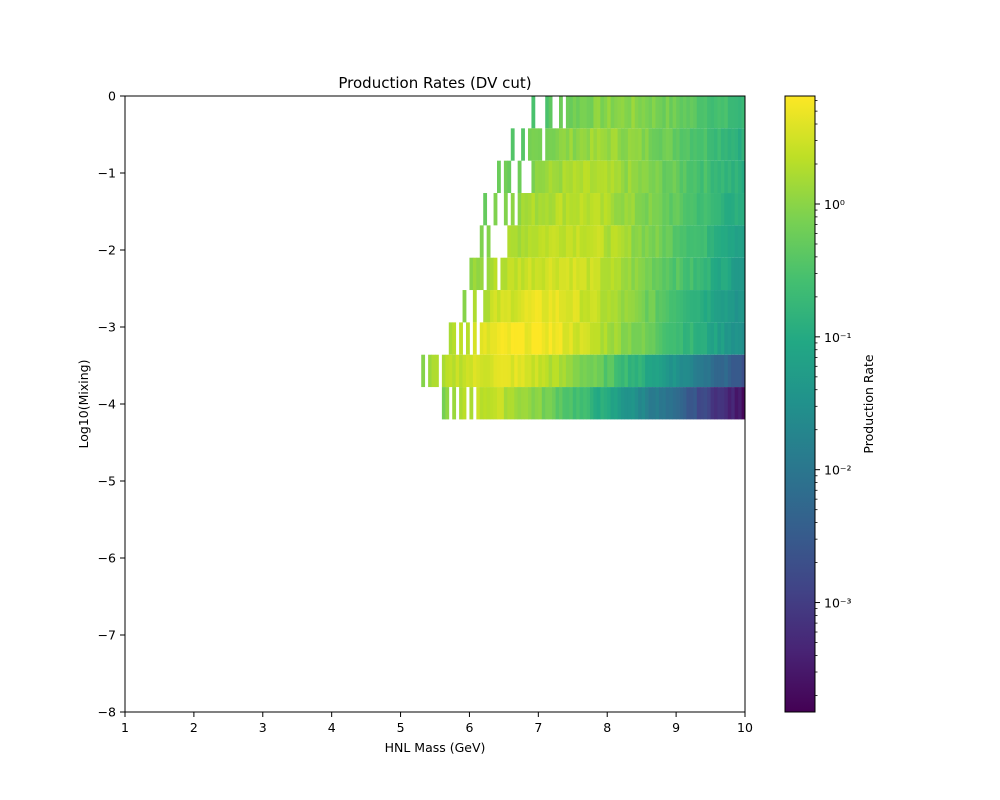  What do you see at coordinates (800, 404) in the screenshot?
I see `colorbar` at bounding box center [800, 404].